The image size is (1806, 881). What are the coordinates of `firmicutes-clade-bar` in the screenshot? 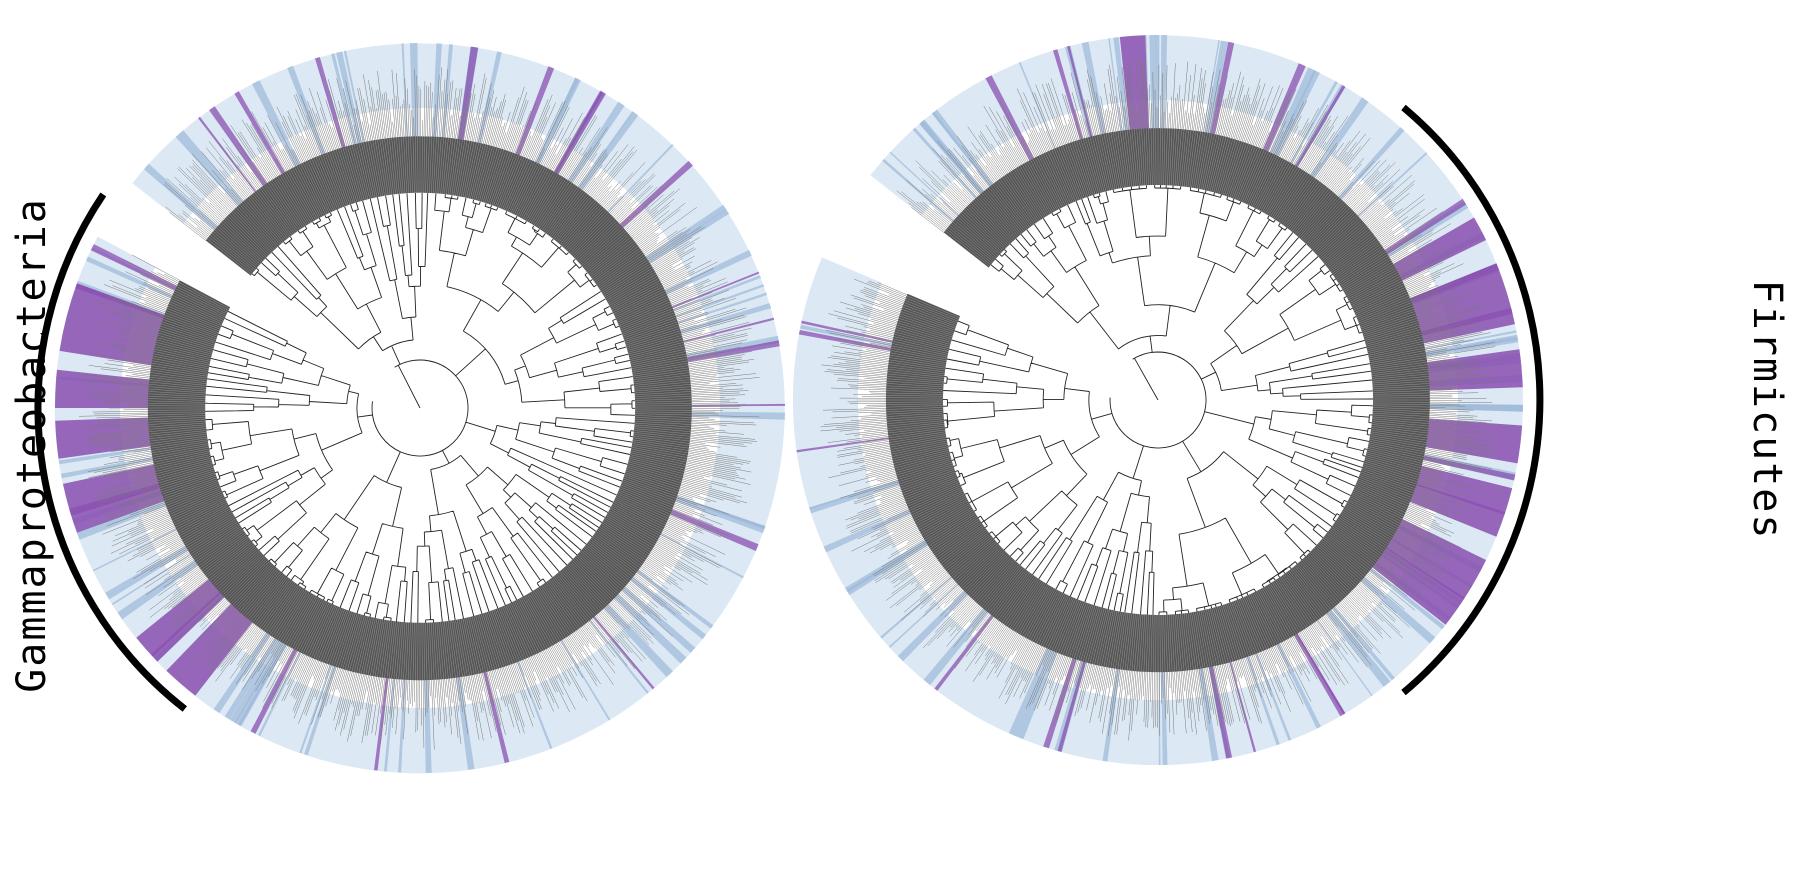 It's located at (1472, 400).